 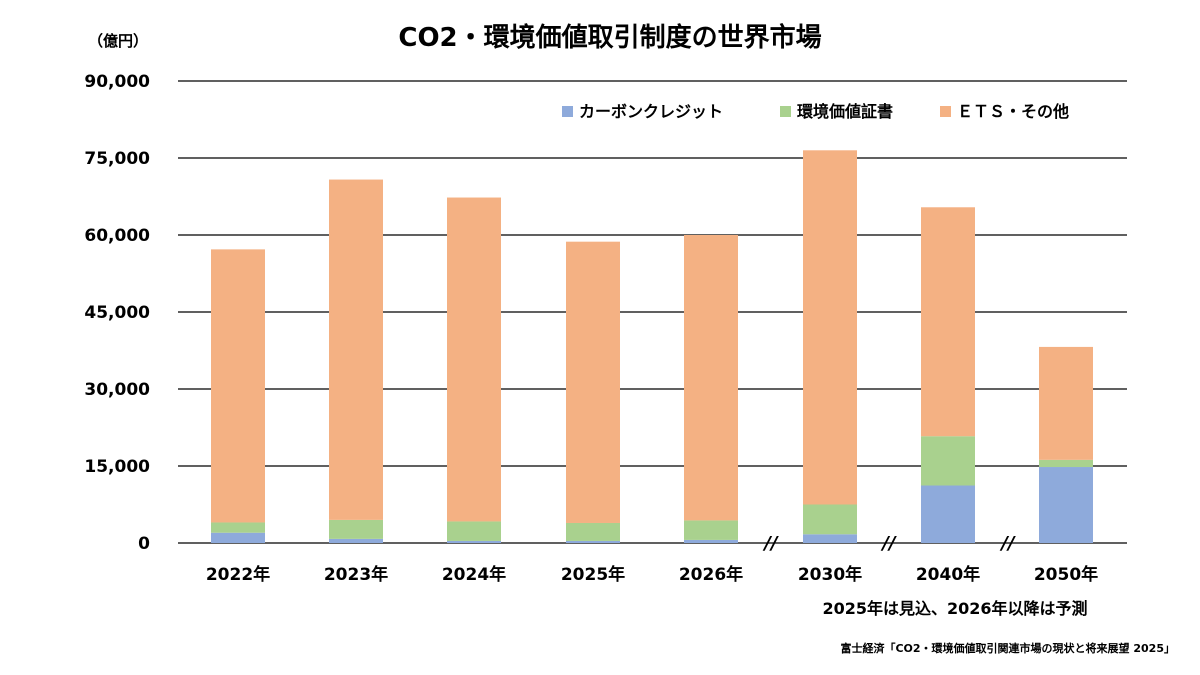 What do you see at coordinates (118, 41) in the screenshot?
I see `unit-label: （億円）` at bounding box center [118, 41].